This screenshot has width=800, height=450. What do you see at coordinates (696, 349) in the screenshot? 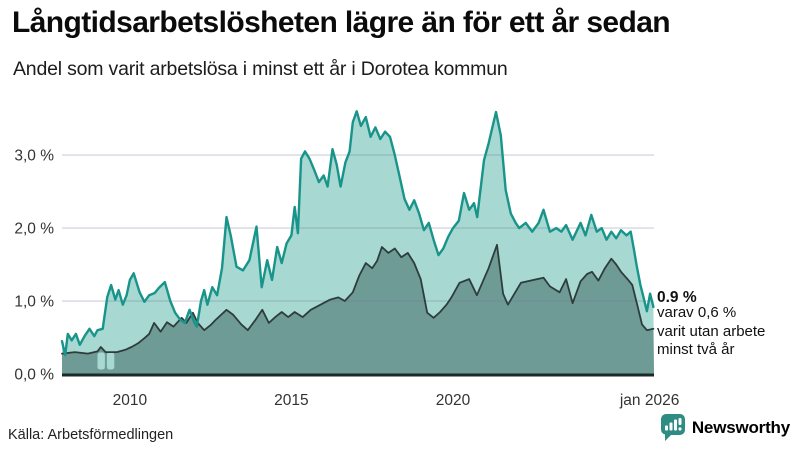
I see `annotation-line-3: minst två år` at bounding box center [696, 349].